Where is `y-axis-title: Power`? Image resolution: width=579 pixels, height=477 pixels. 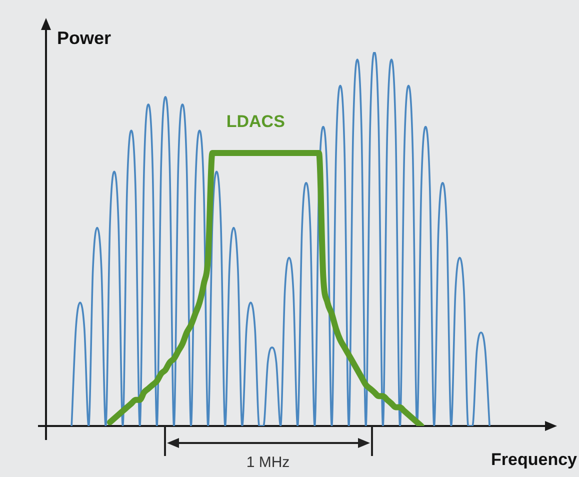 y-axis-title: Power is located at coordinates (84, 38).